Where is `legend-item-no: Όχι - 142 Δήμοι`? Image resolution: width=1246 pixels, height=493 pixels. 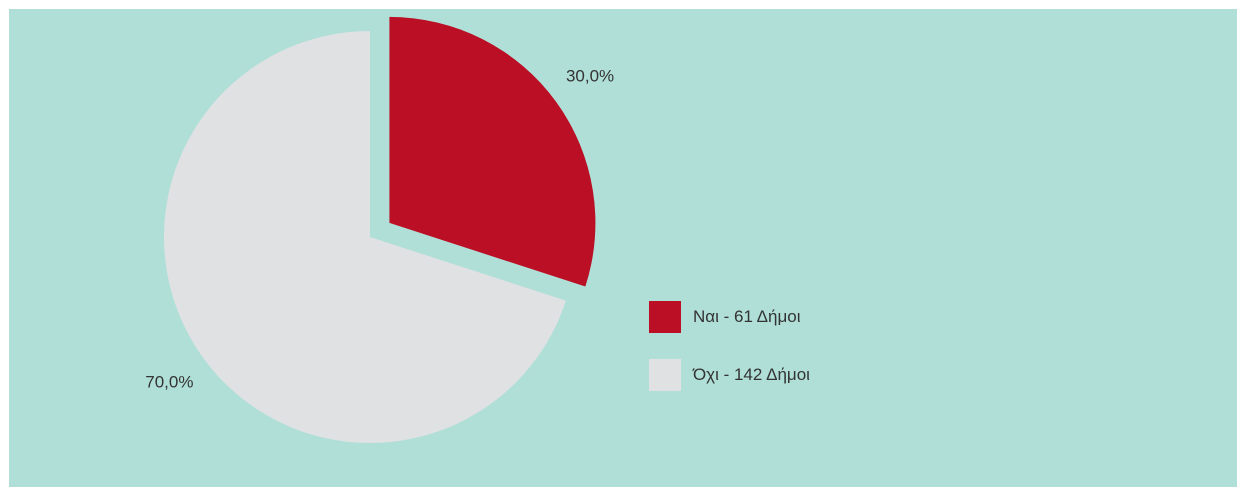 legend-item-no: Όχι - 142 Δήμοι is located at coordinates (729, 375).